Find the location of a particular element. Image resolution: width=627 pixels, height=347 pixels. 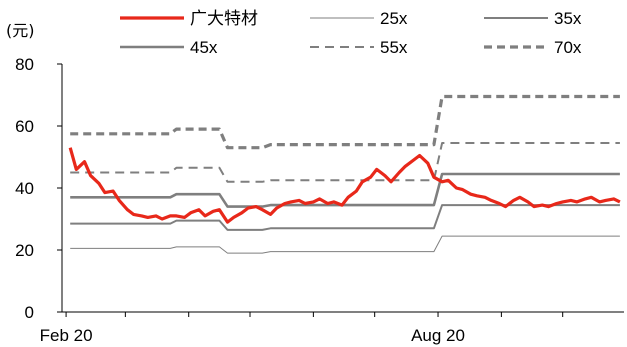

legend-label: 45x is located at coordinates (204, 47).